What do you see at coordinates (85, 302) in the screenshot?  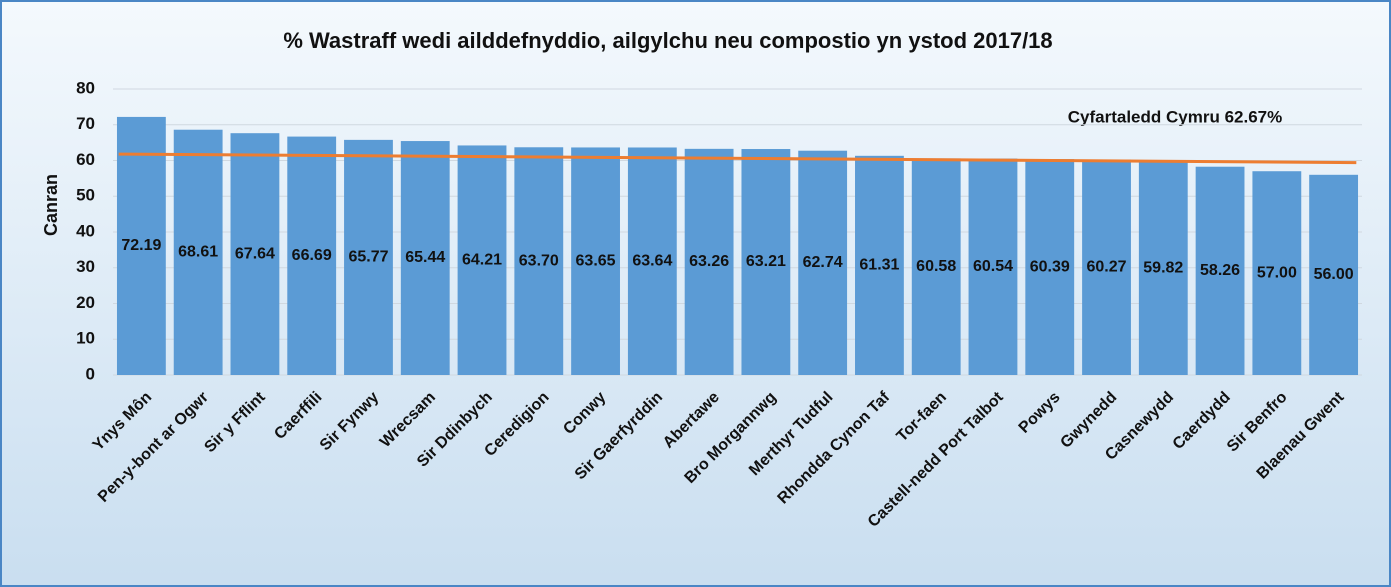 I see `y-tick-label: 20` at bounding box center [85, 302].